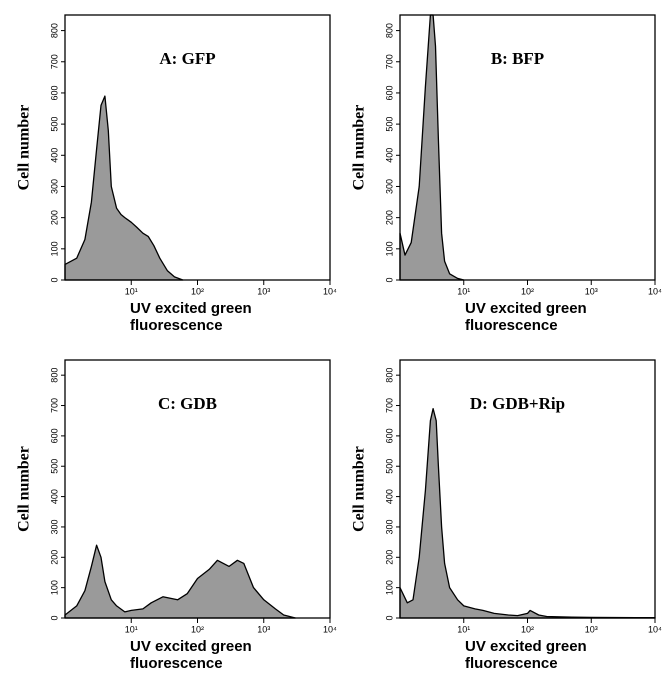  I want to click on chart-title: B: BFP, so click(517, 58).